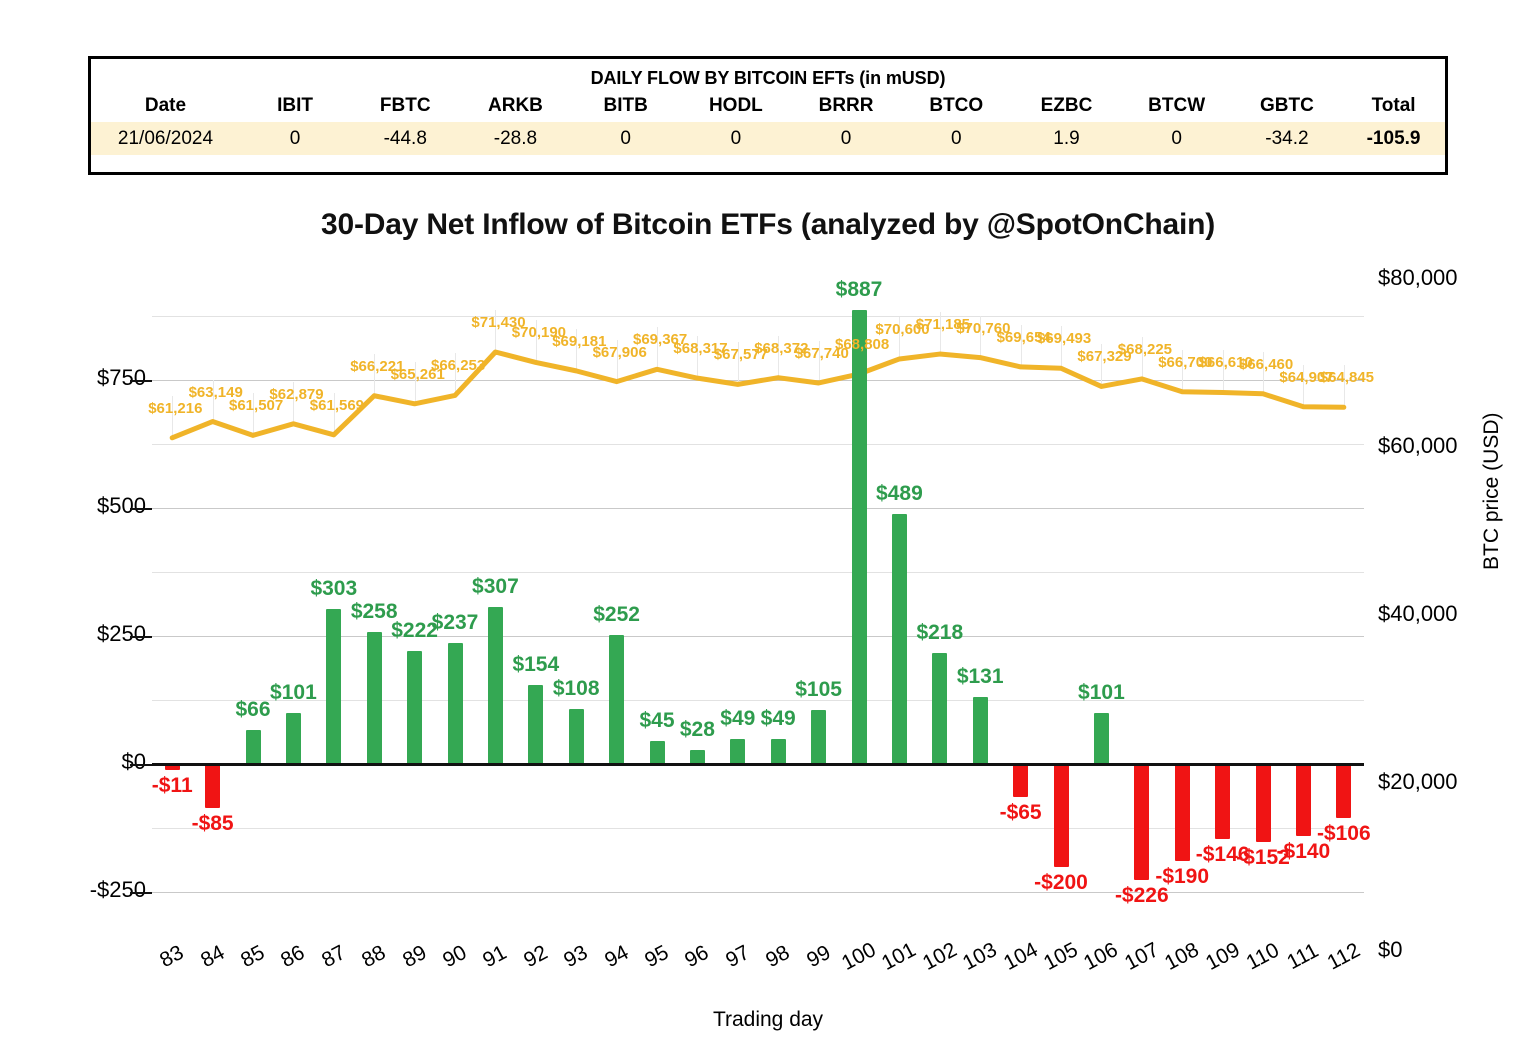  I want to click on table-header-btcw: BTCW, so click(1177, 105).